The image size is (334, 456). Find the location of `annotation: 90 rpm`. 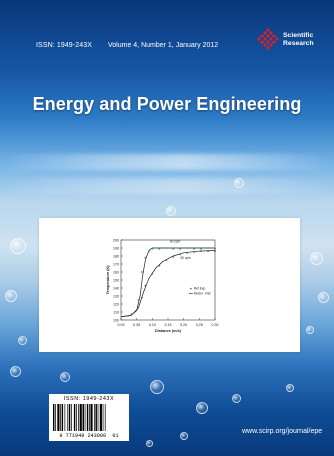

annotation: 90 rpm is located at coordinates (175, 241).